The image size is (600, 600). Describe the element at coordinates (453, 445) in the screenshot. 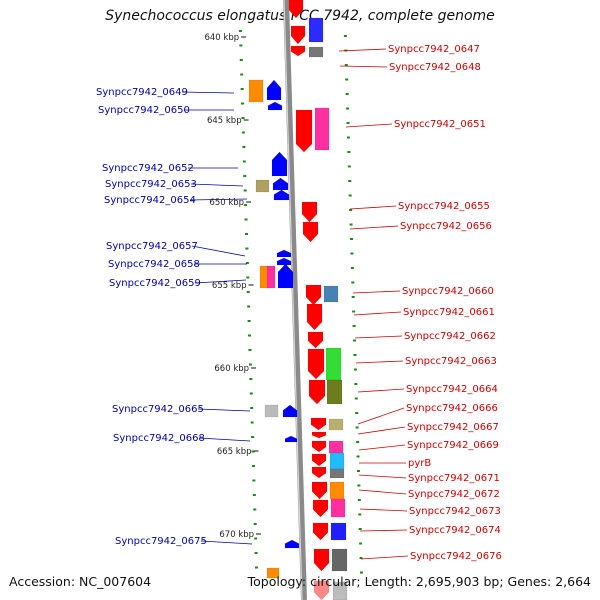

I see `gene-label-synpcc7942_0669: Synpcc7942_0669` at that location.